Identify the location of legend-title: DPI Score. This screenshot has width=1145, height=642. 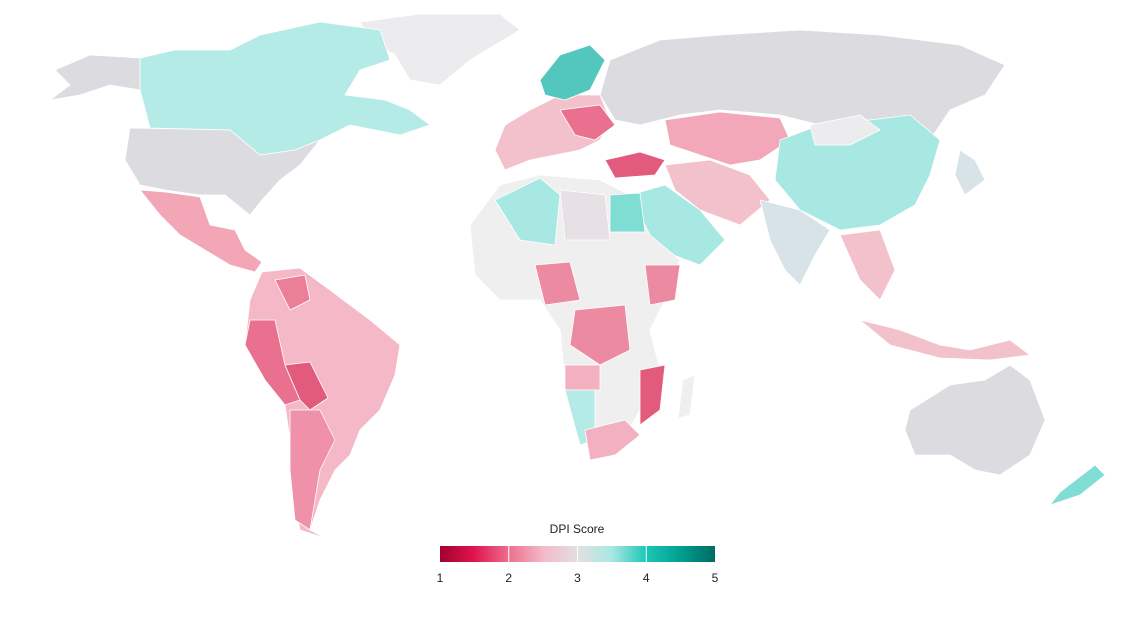
(577, 529).